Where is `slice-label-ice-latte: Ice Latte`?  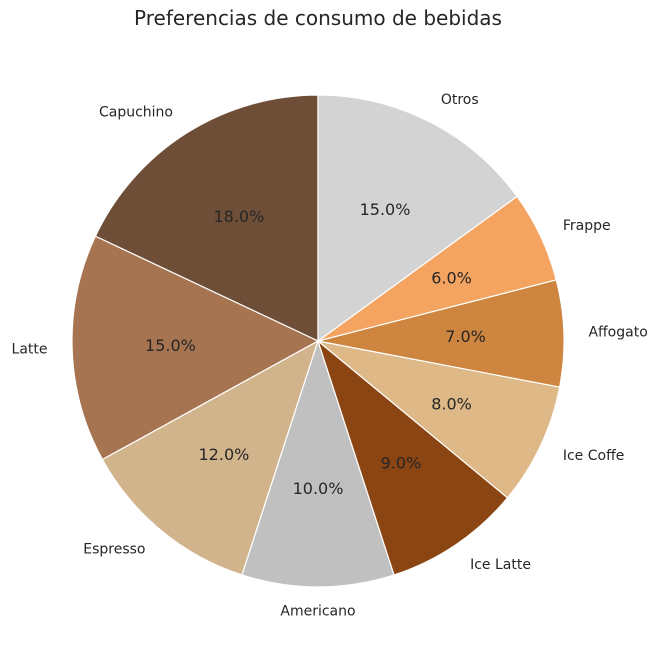
slice-label-ice-latte: Ice Latte is located at coordinates (500, 565).